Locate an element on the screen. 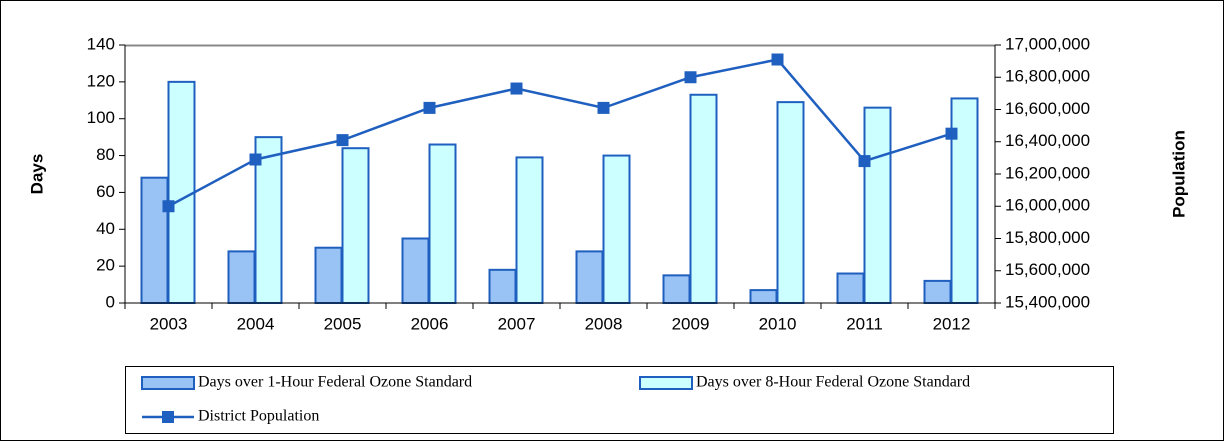 The image size is (1225, 442). y-tick-label: 80 is located at coordinates (105, 154).